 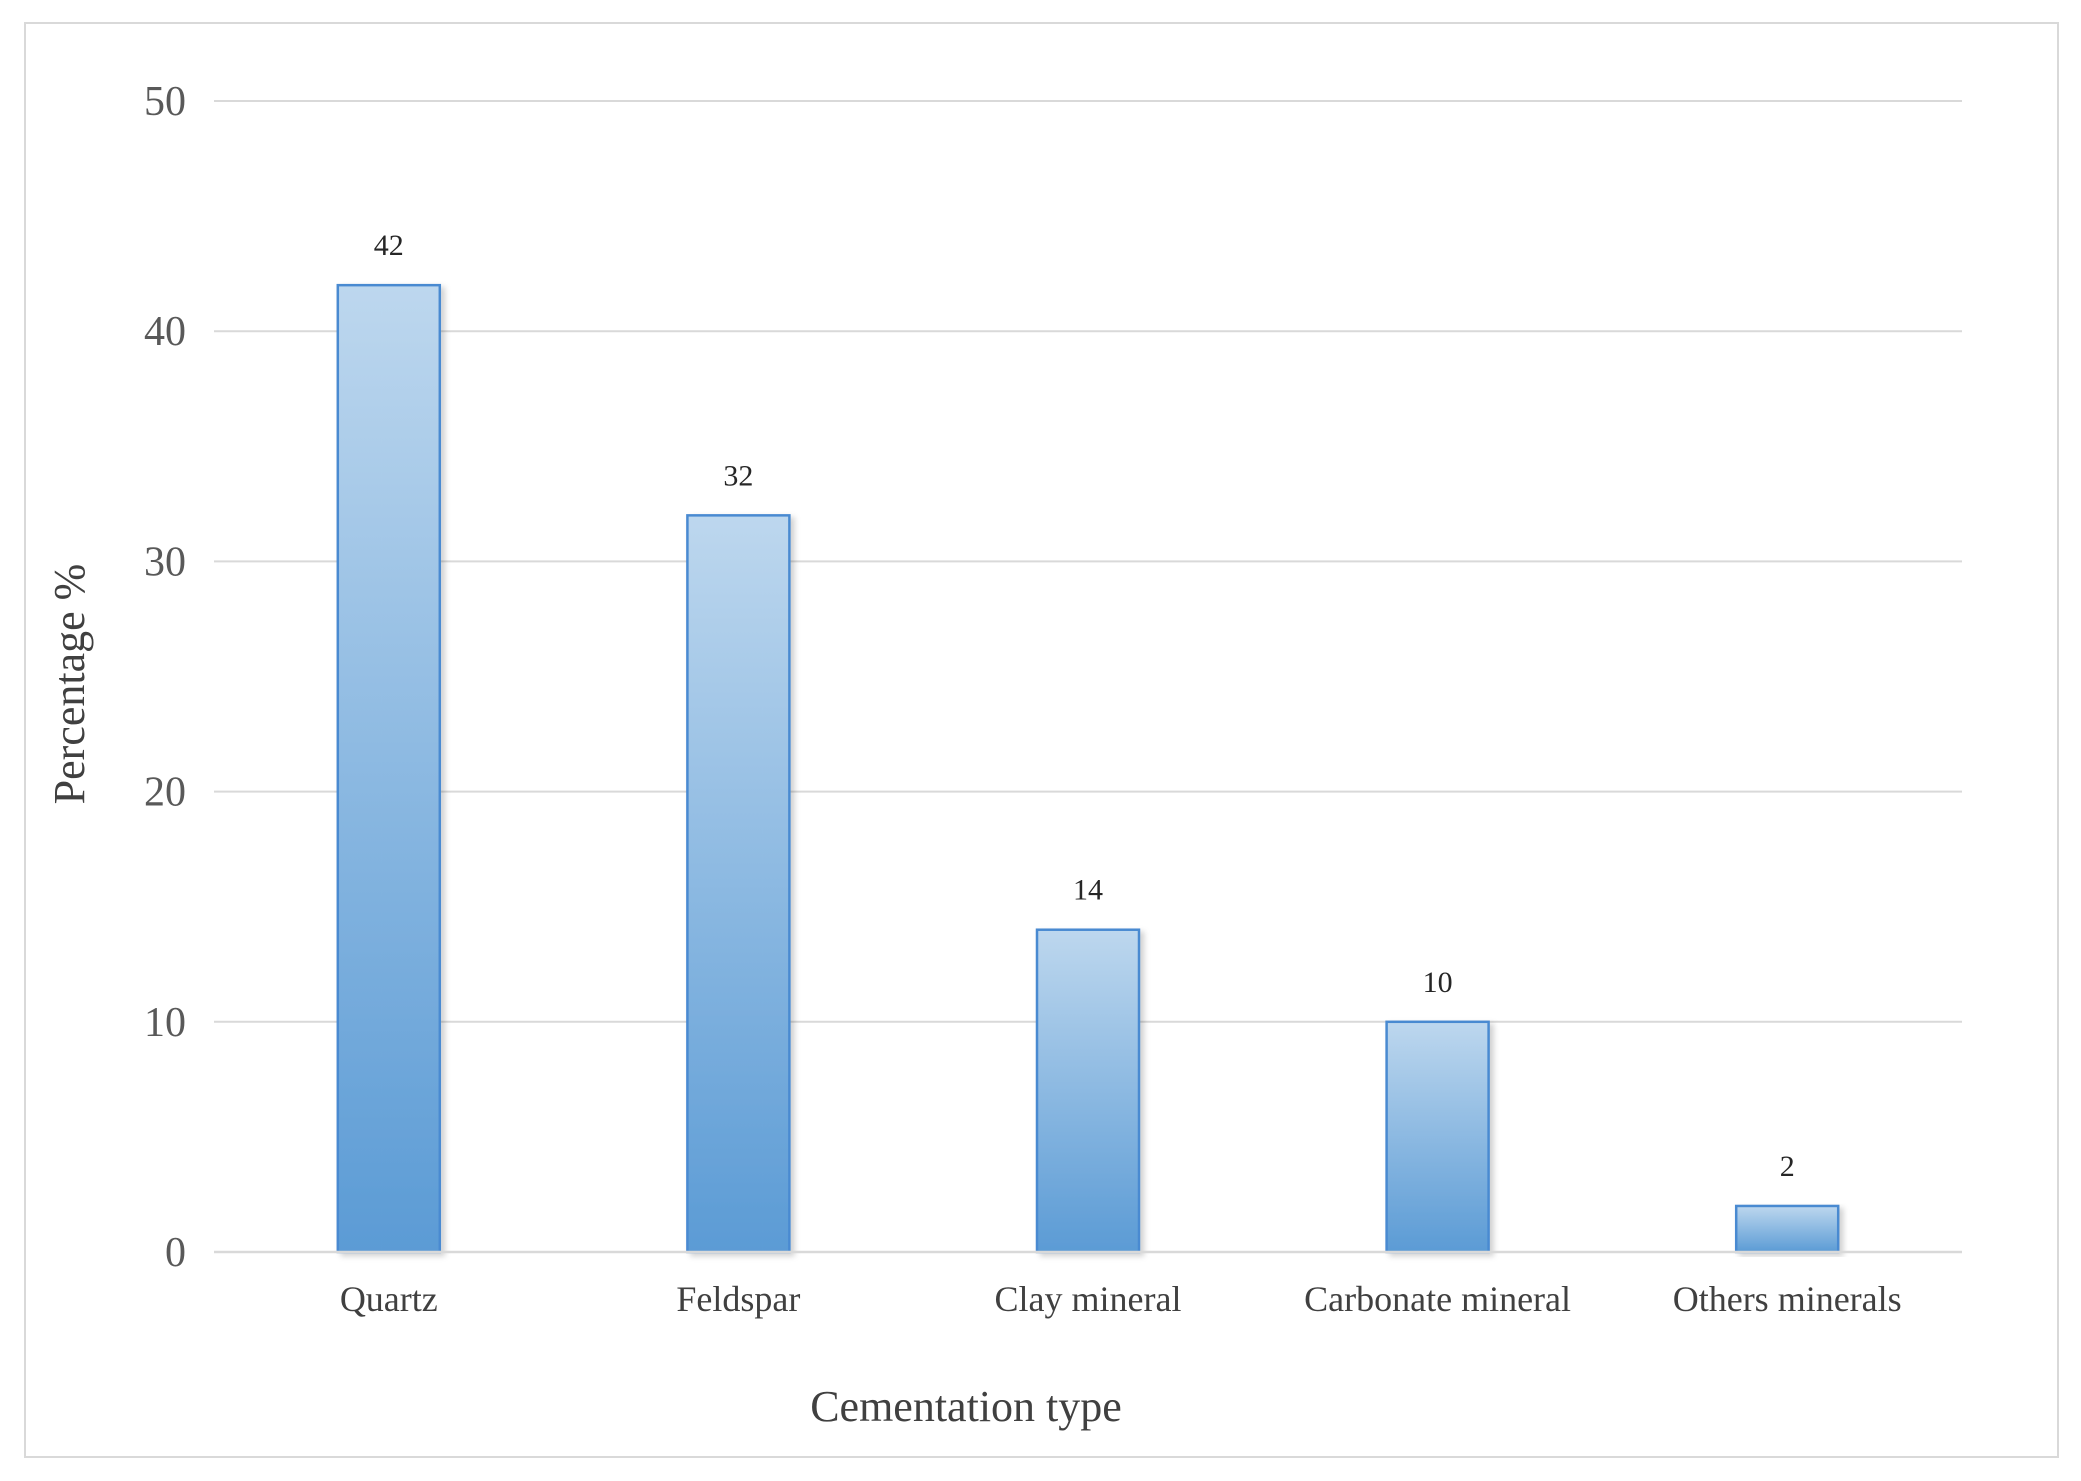 What do you see at coordinates (1787, 1299) in the screenshot?
I see `x-tick-label: Others minerals` at bounding box center [1787, 1299].